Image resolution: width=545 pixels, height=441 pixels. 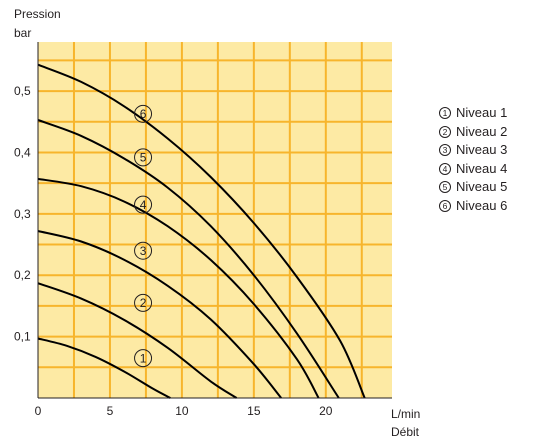 What do you see at coordinates (482, 168) in the screenshot?
I see `legend-label: Niveau 4` at bounding box center [482, 168].